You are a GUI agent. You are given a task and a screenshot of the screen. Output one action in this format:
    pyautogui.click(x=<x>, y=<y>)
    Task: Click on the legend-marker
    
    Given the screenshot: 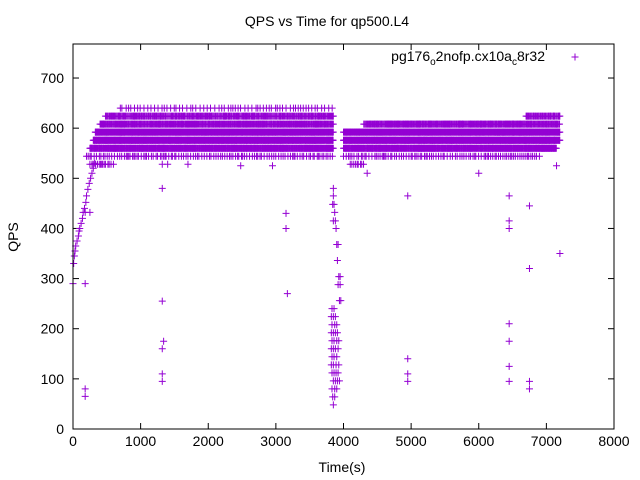 What is the action you would take?
    pyautogui.click(x=575, y=57)
    